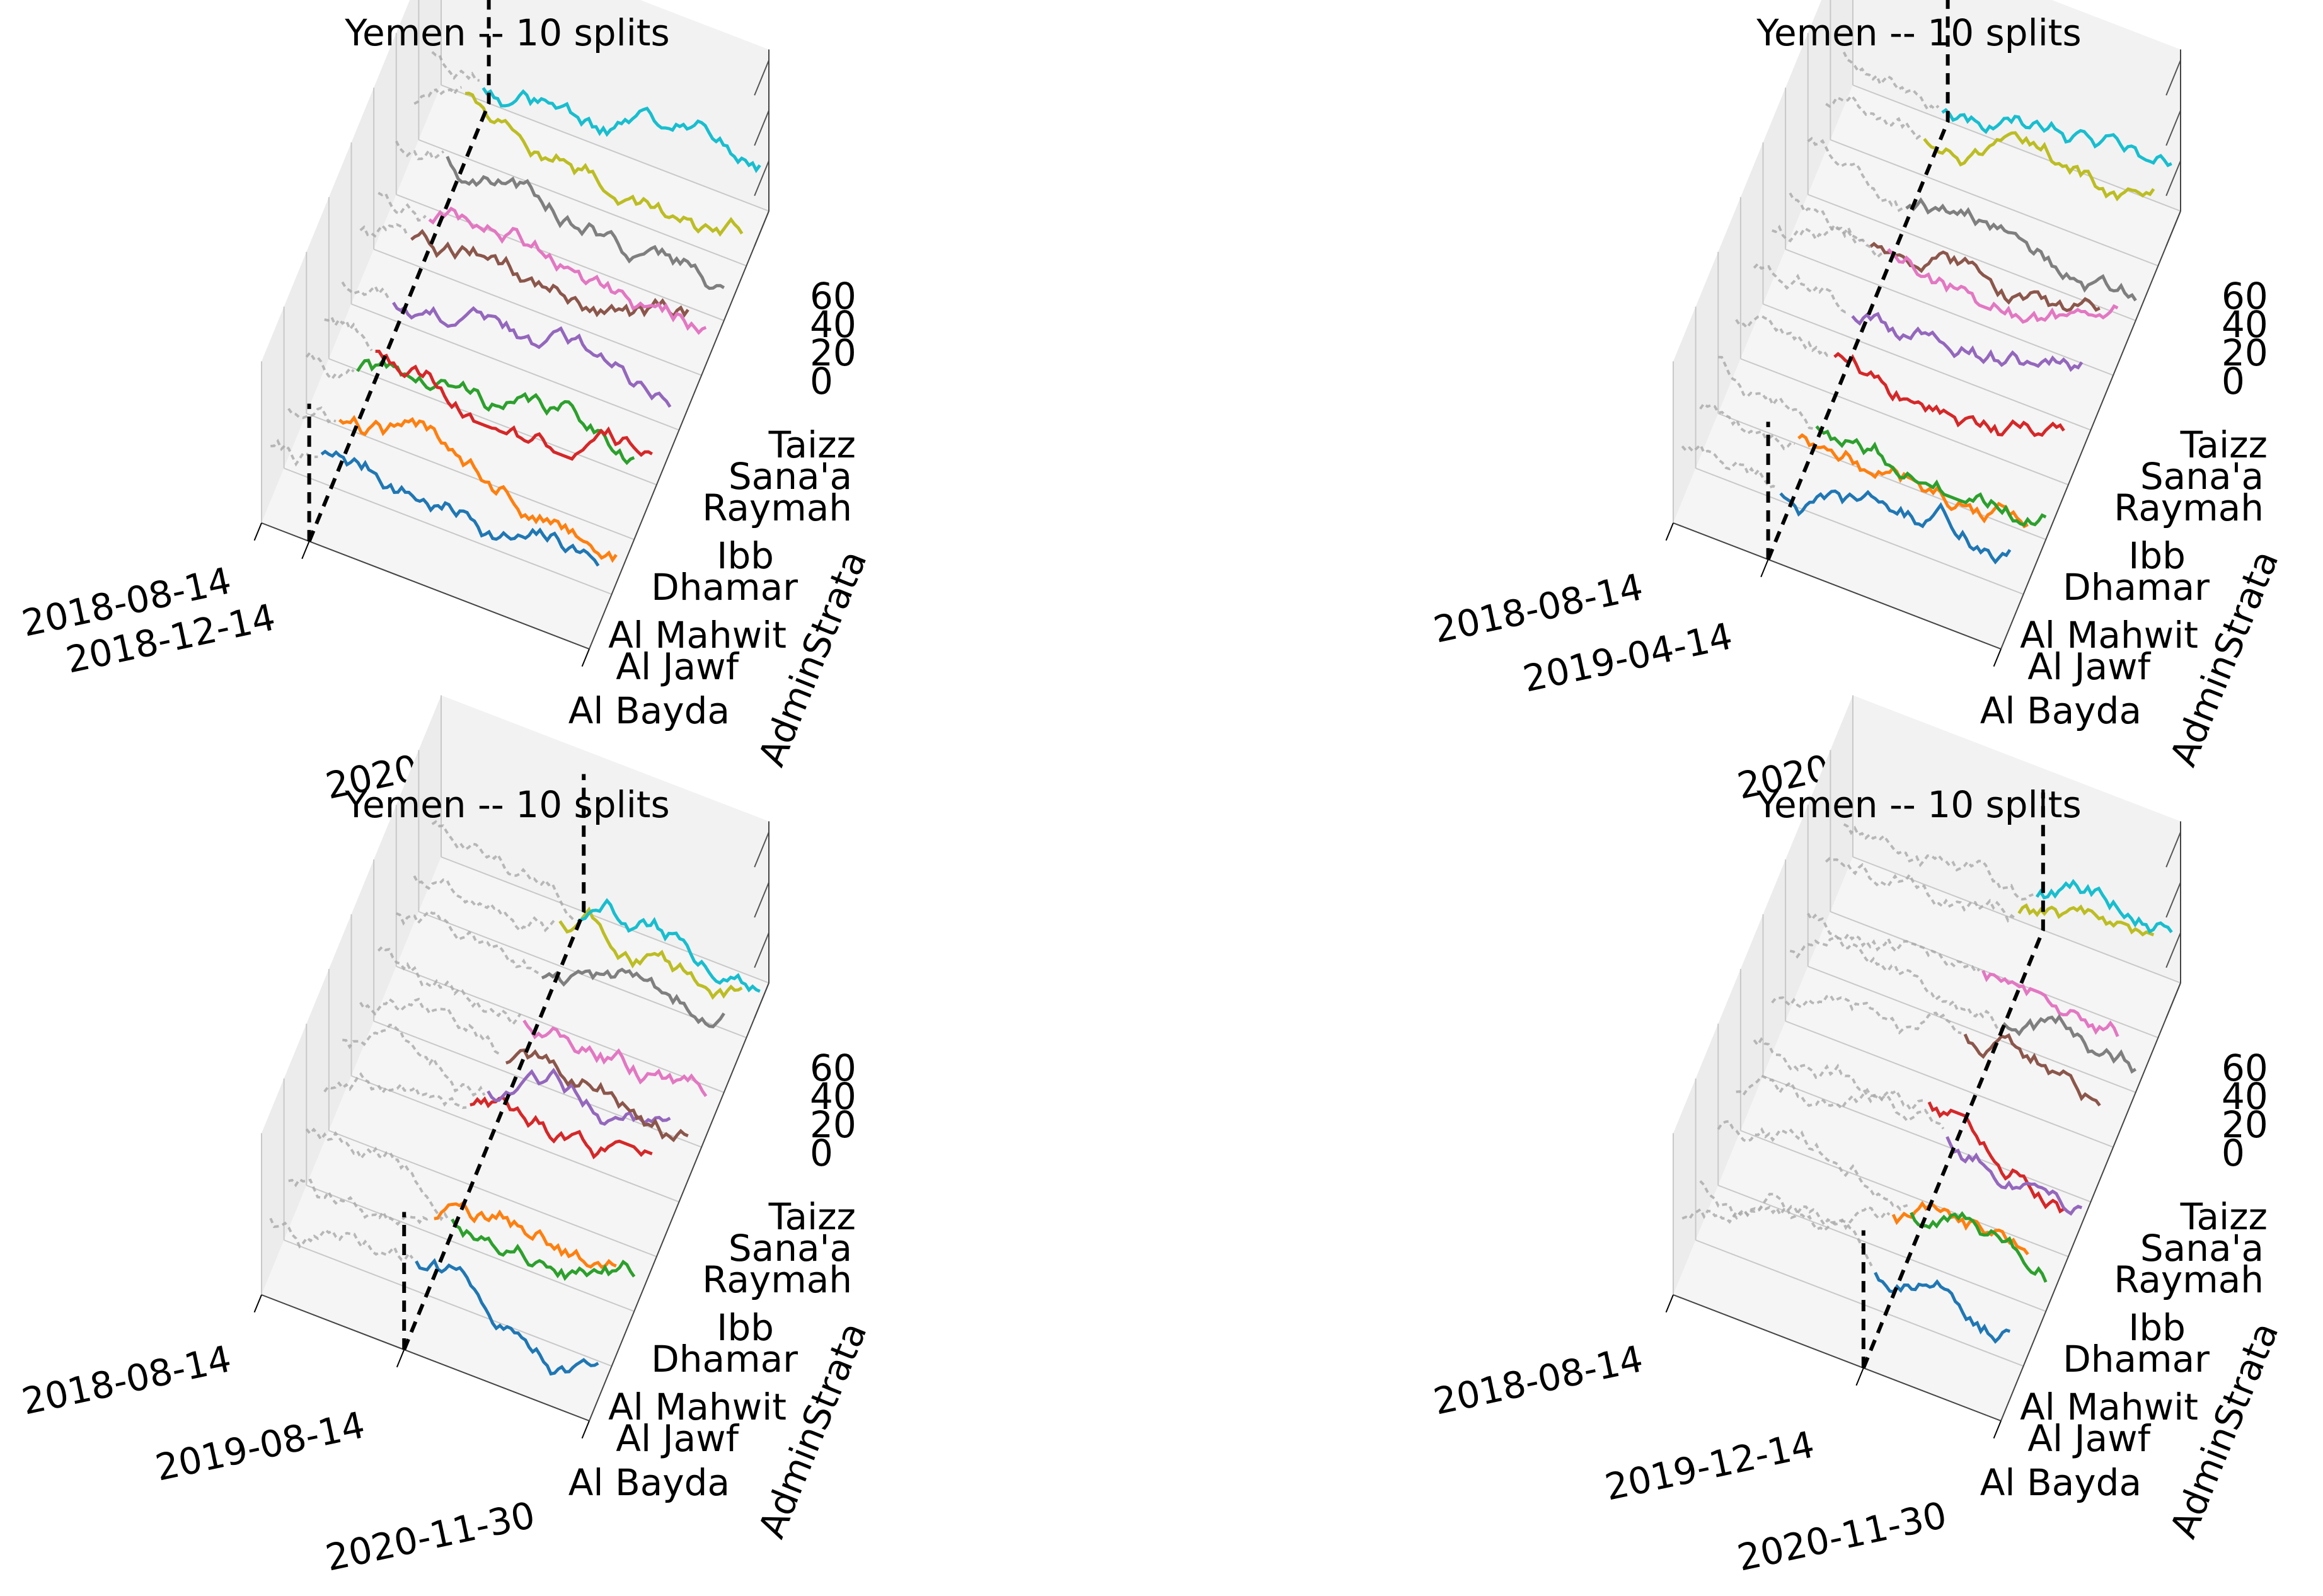 The height and width of the screenshot is (1596, 2323). What do you see at coordinates (724, 587) in the screenshot?
I see `strata-tick-label: Dhamar` at bounding box center [724, 587].